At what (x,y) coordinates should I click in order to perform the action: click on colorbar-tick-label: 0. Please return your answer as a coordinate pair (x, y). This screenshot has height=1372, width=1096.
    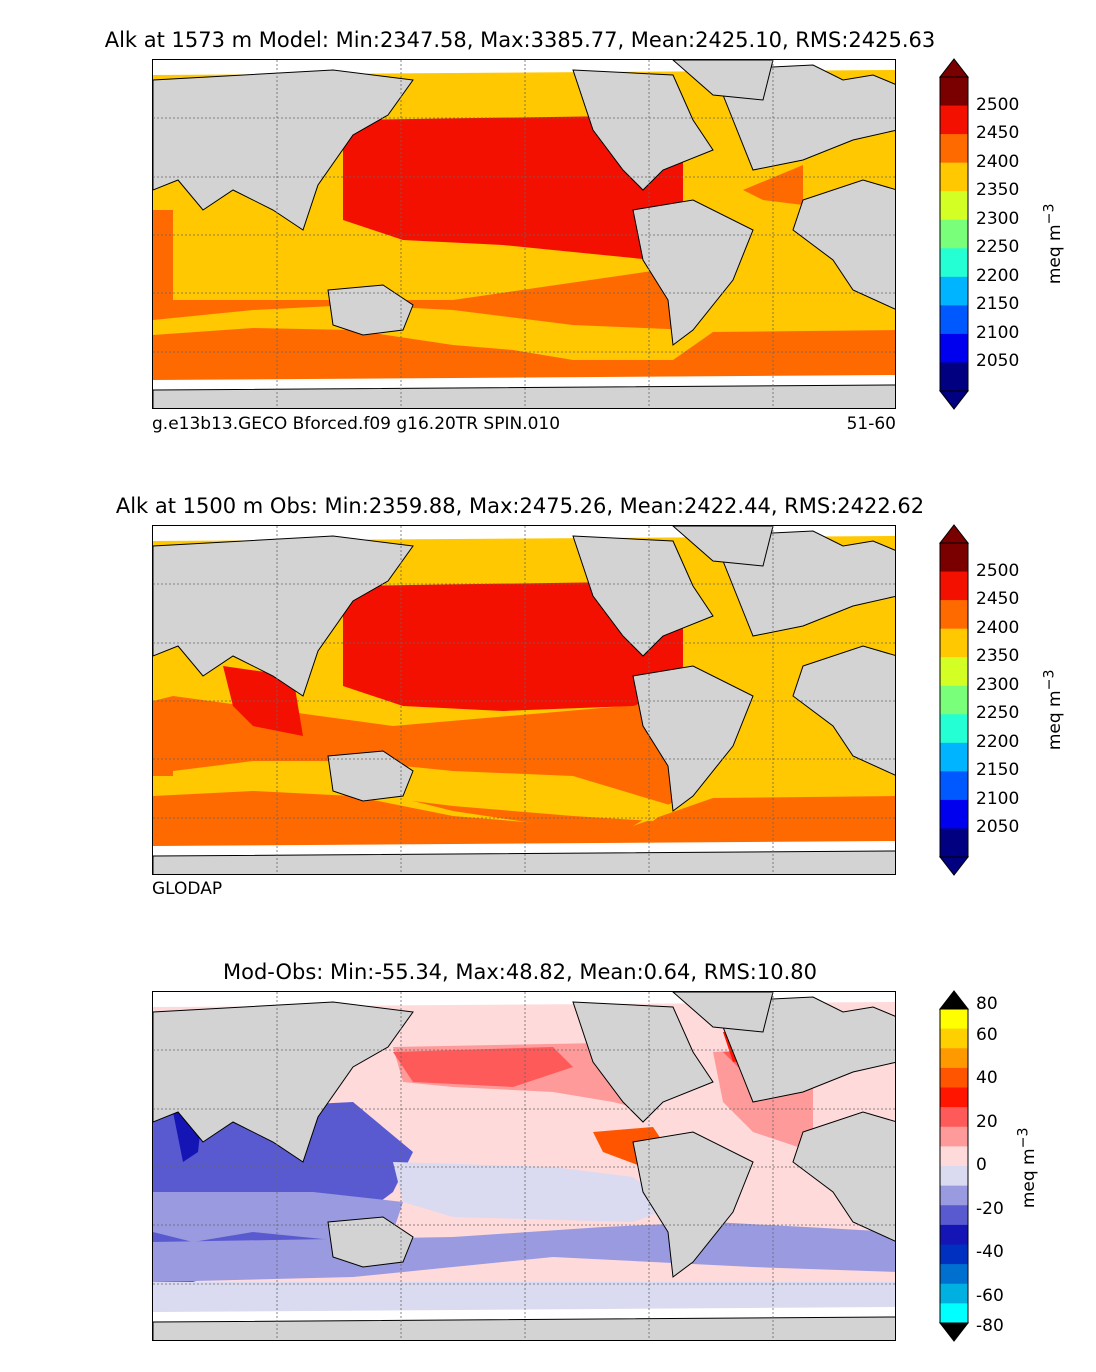
    Looking at the image, I should click on (981, 1165).